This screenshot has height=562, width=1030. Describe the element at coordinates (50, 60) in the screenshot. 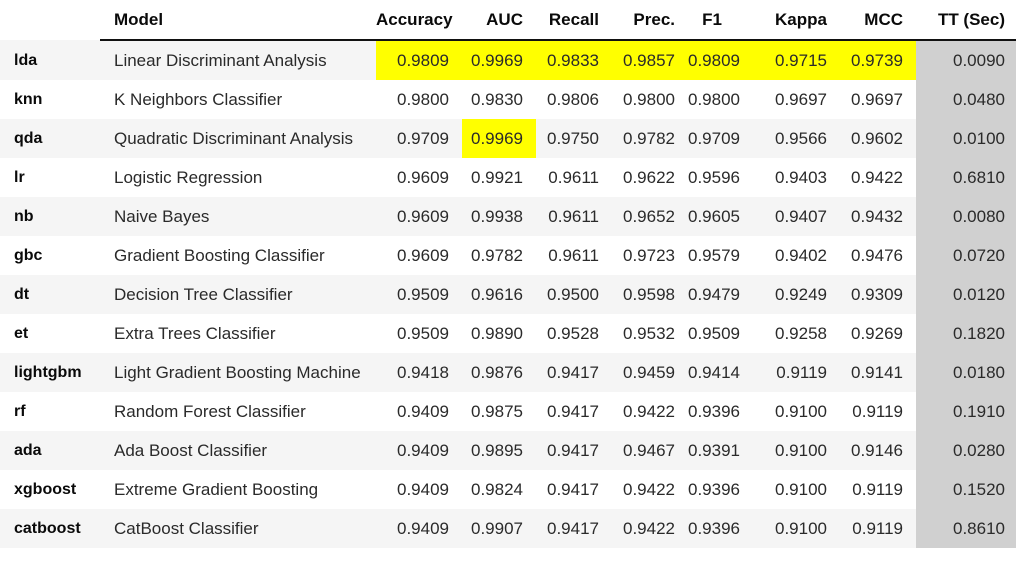

I see `row-index-label: lda` at that location.